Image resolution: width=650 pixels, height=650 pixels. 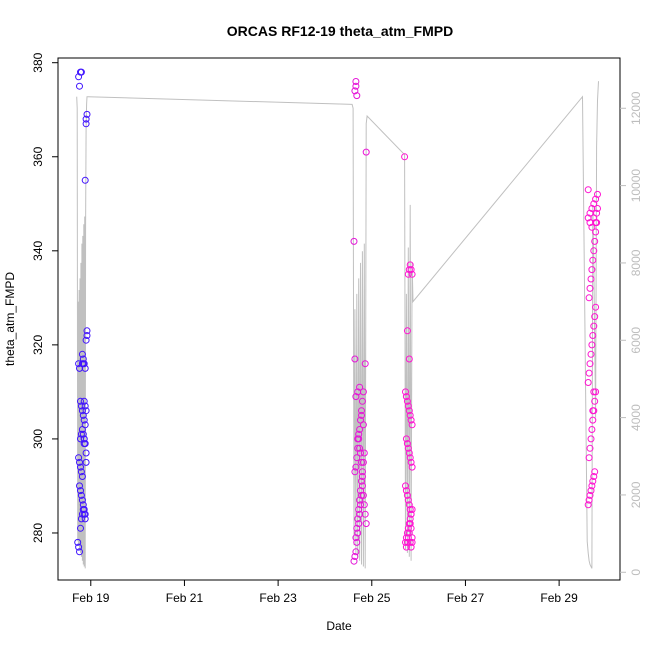 What do you see at coordinates (636, 572) in the screenshot?
I see `y2-tick-label: 0` at bounding box center [636, 572].